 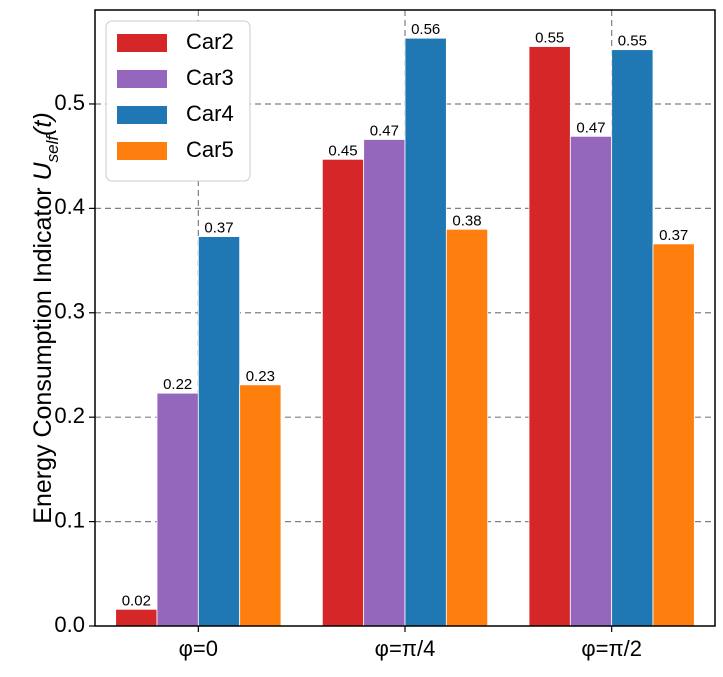 What do you see at coordinates (260, 376) in the screenshot?
I see `data-label: 0.23` at bounding box center [260, 376].